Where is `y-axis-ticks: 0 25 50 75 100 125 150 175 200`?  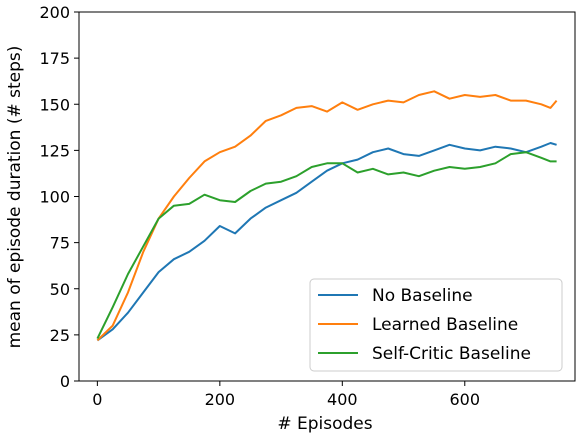
y-axis-ticks: 0 25 50 75 100 125 150 175 200 is located at coordinates (59, 197).